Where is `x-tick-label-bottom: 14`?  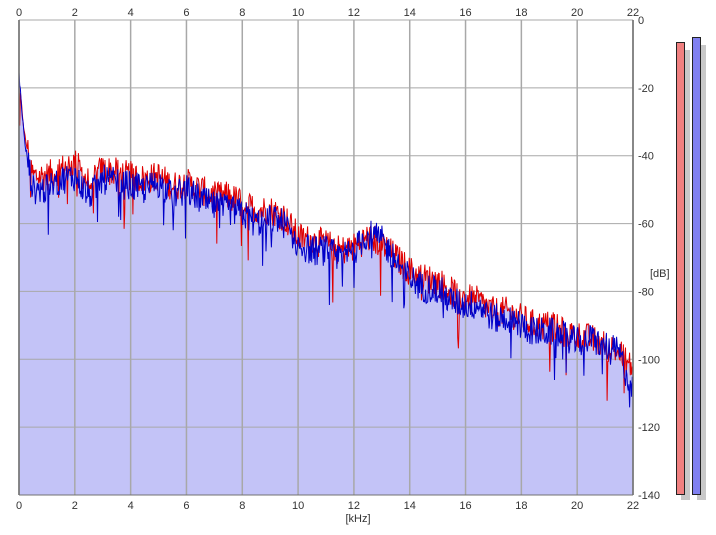
x-tick-label-bottom: 14 is located at coordinates (410, 506).